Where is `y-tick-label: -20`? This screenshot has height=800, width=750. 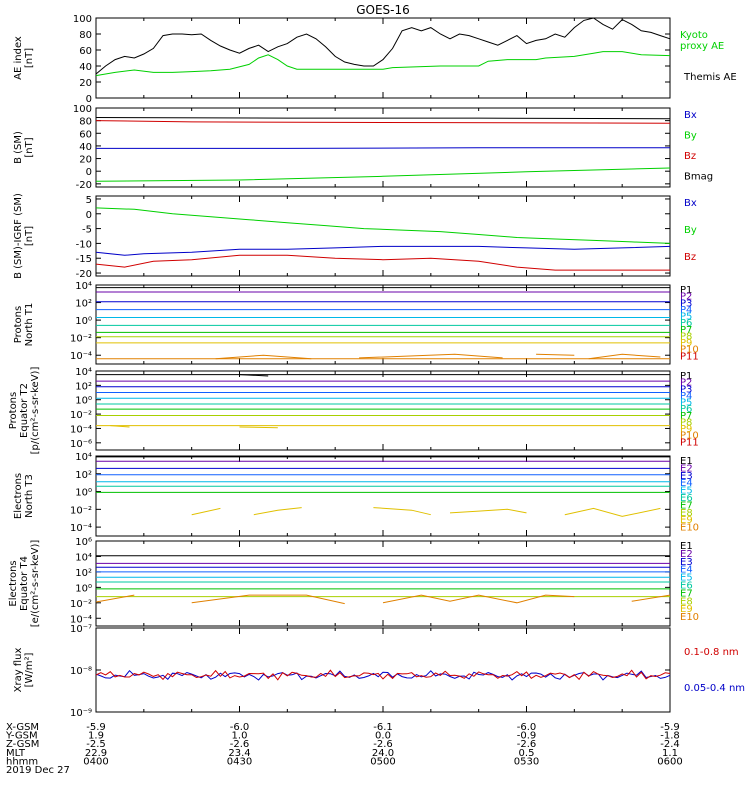 y-tick-label: -20 is located at coordinates (84, 274).